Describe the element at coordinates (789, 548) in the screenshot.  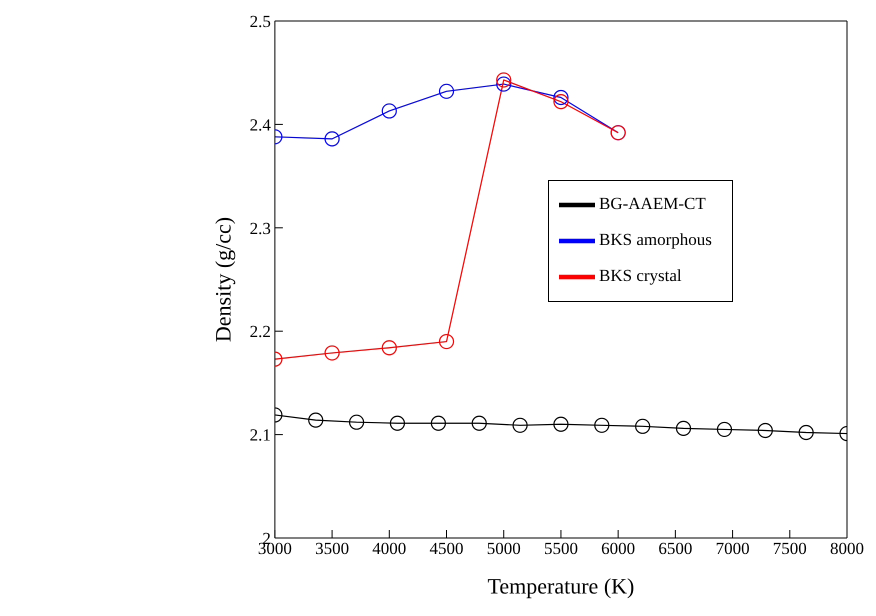
I see `x-tick-label: 7500` at that location.